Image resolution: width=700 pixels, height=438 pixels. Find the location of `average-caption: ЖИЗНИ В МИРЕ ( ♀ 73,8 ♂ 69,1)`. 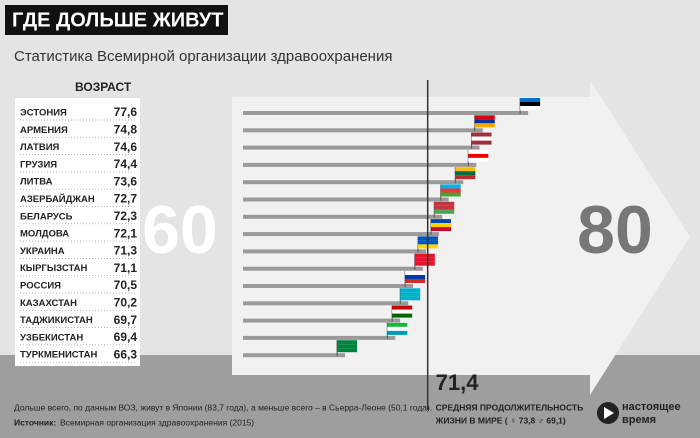

average-caption: ЖИЗНИ В МИРЕ ( ♀ 73,8 ♂ 69,1) is located at coordinates (500, 420).